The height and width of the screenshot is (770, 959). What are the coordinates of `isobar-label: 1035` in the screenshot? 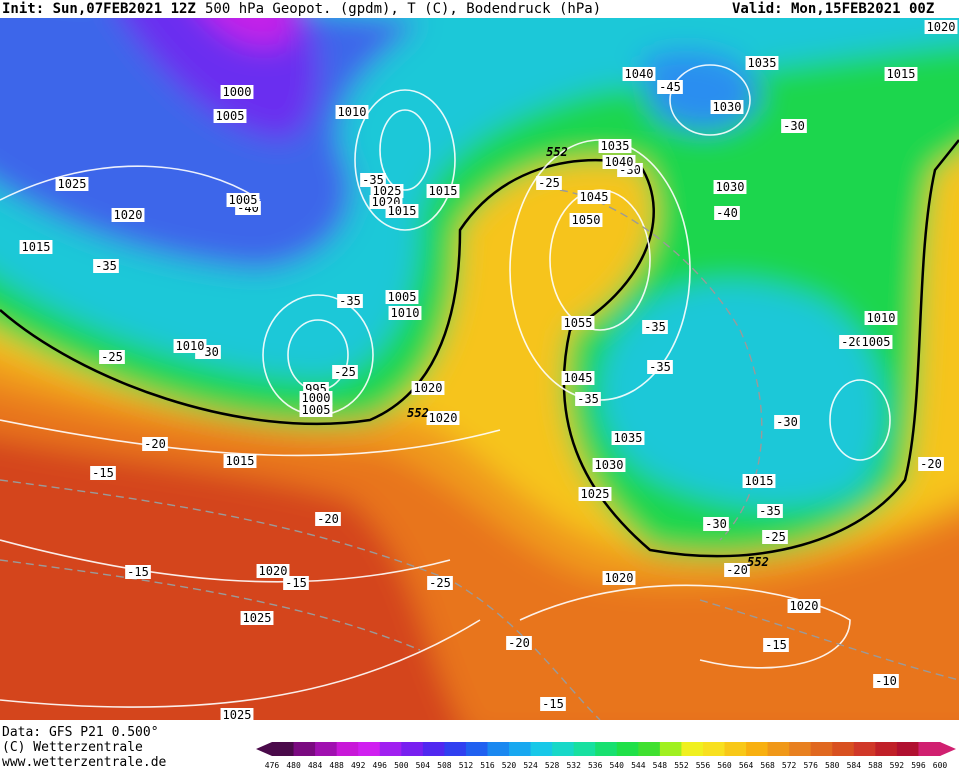 It's located at (628, 438).